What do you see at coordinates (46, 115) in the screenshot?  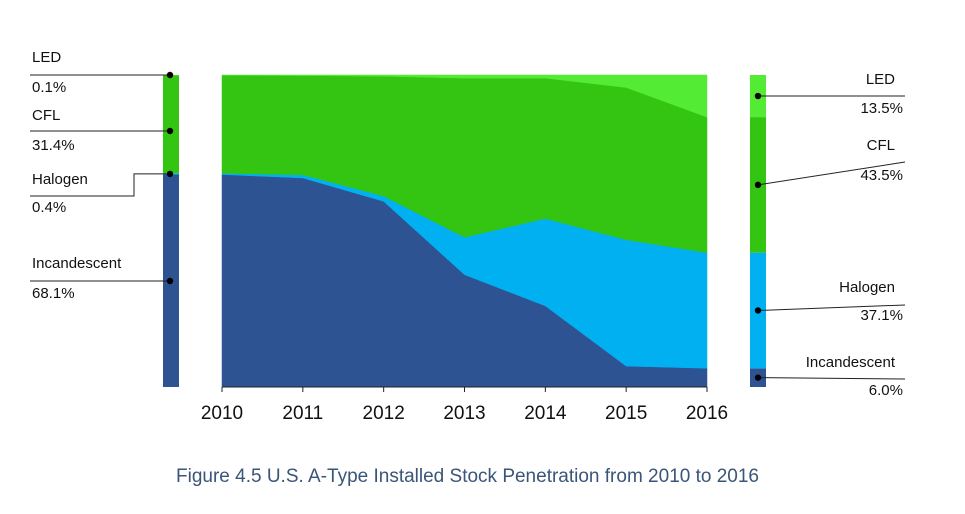 I see `left-legend-name-cfl: CFL` at bounding box center [46, 115].